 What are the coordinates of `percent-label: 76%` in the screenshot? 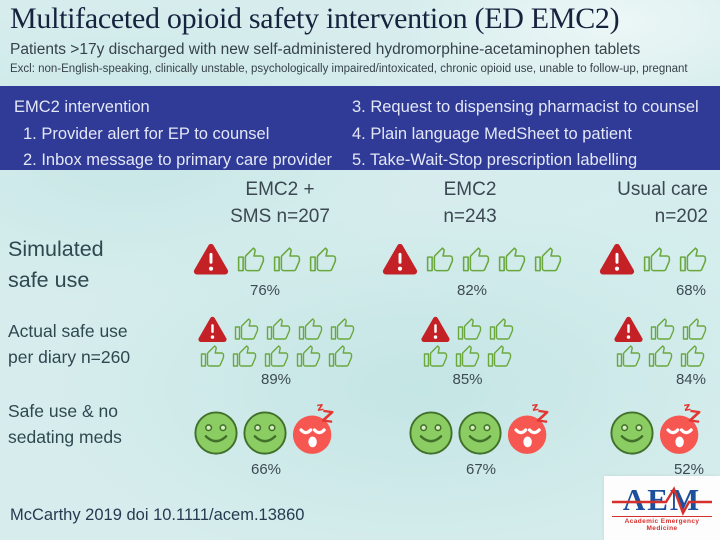 It's located at (265, 290).